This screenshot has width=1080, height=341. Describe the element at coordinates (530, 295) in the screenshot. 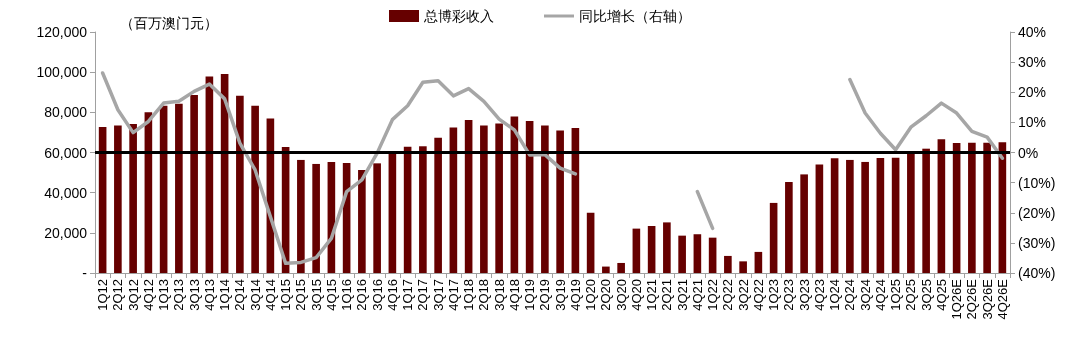

I see `x-tick-label: 1Q19` at that location.